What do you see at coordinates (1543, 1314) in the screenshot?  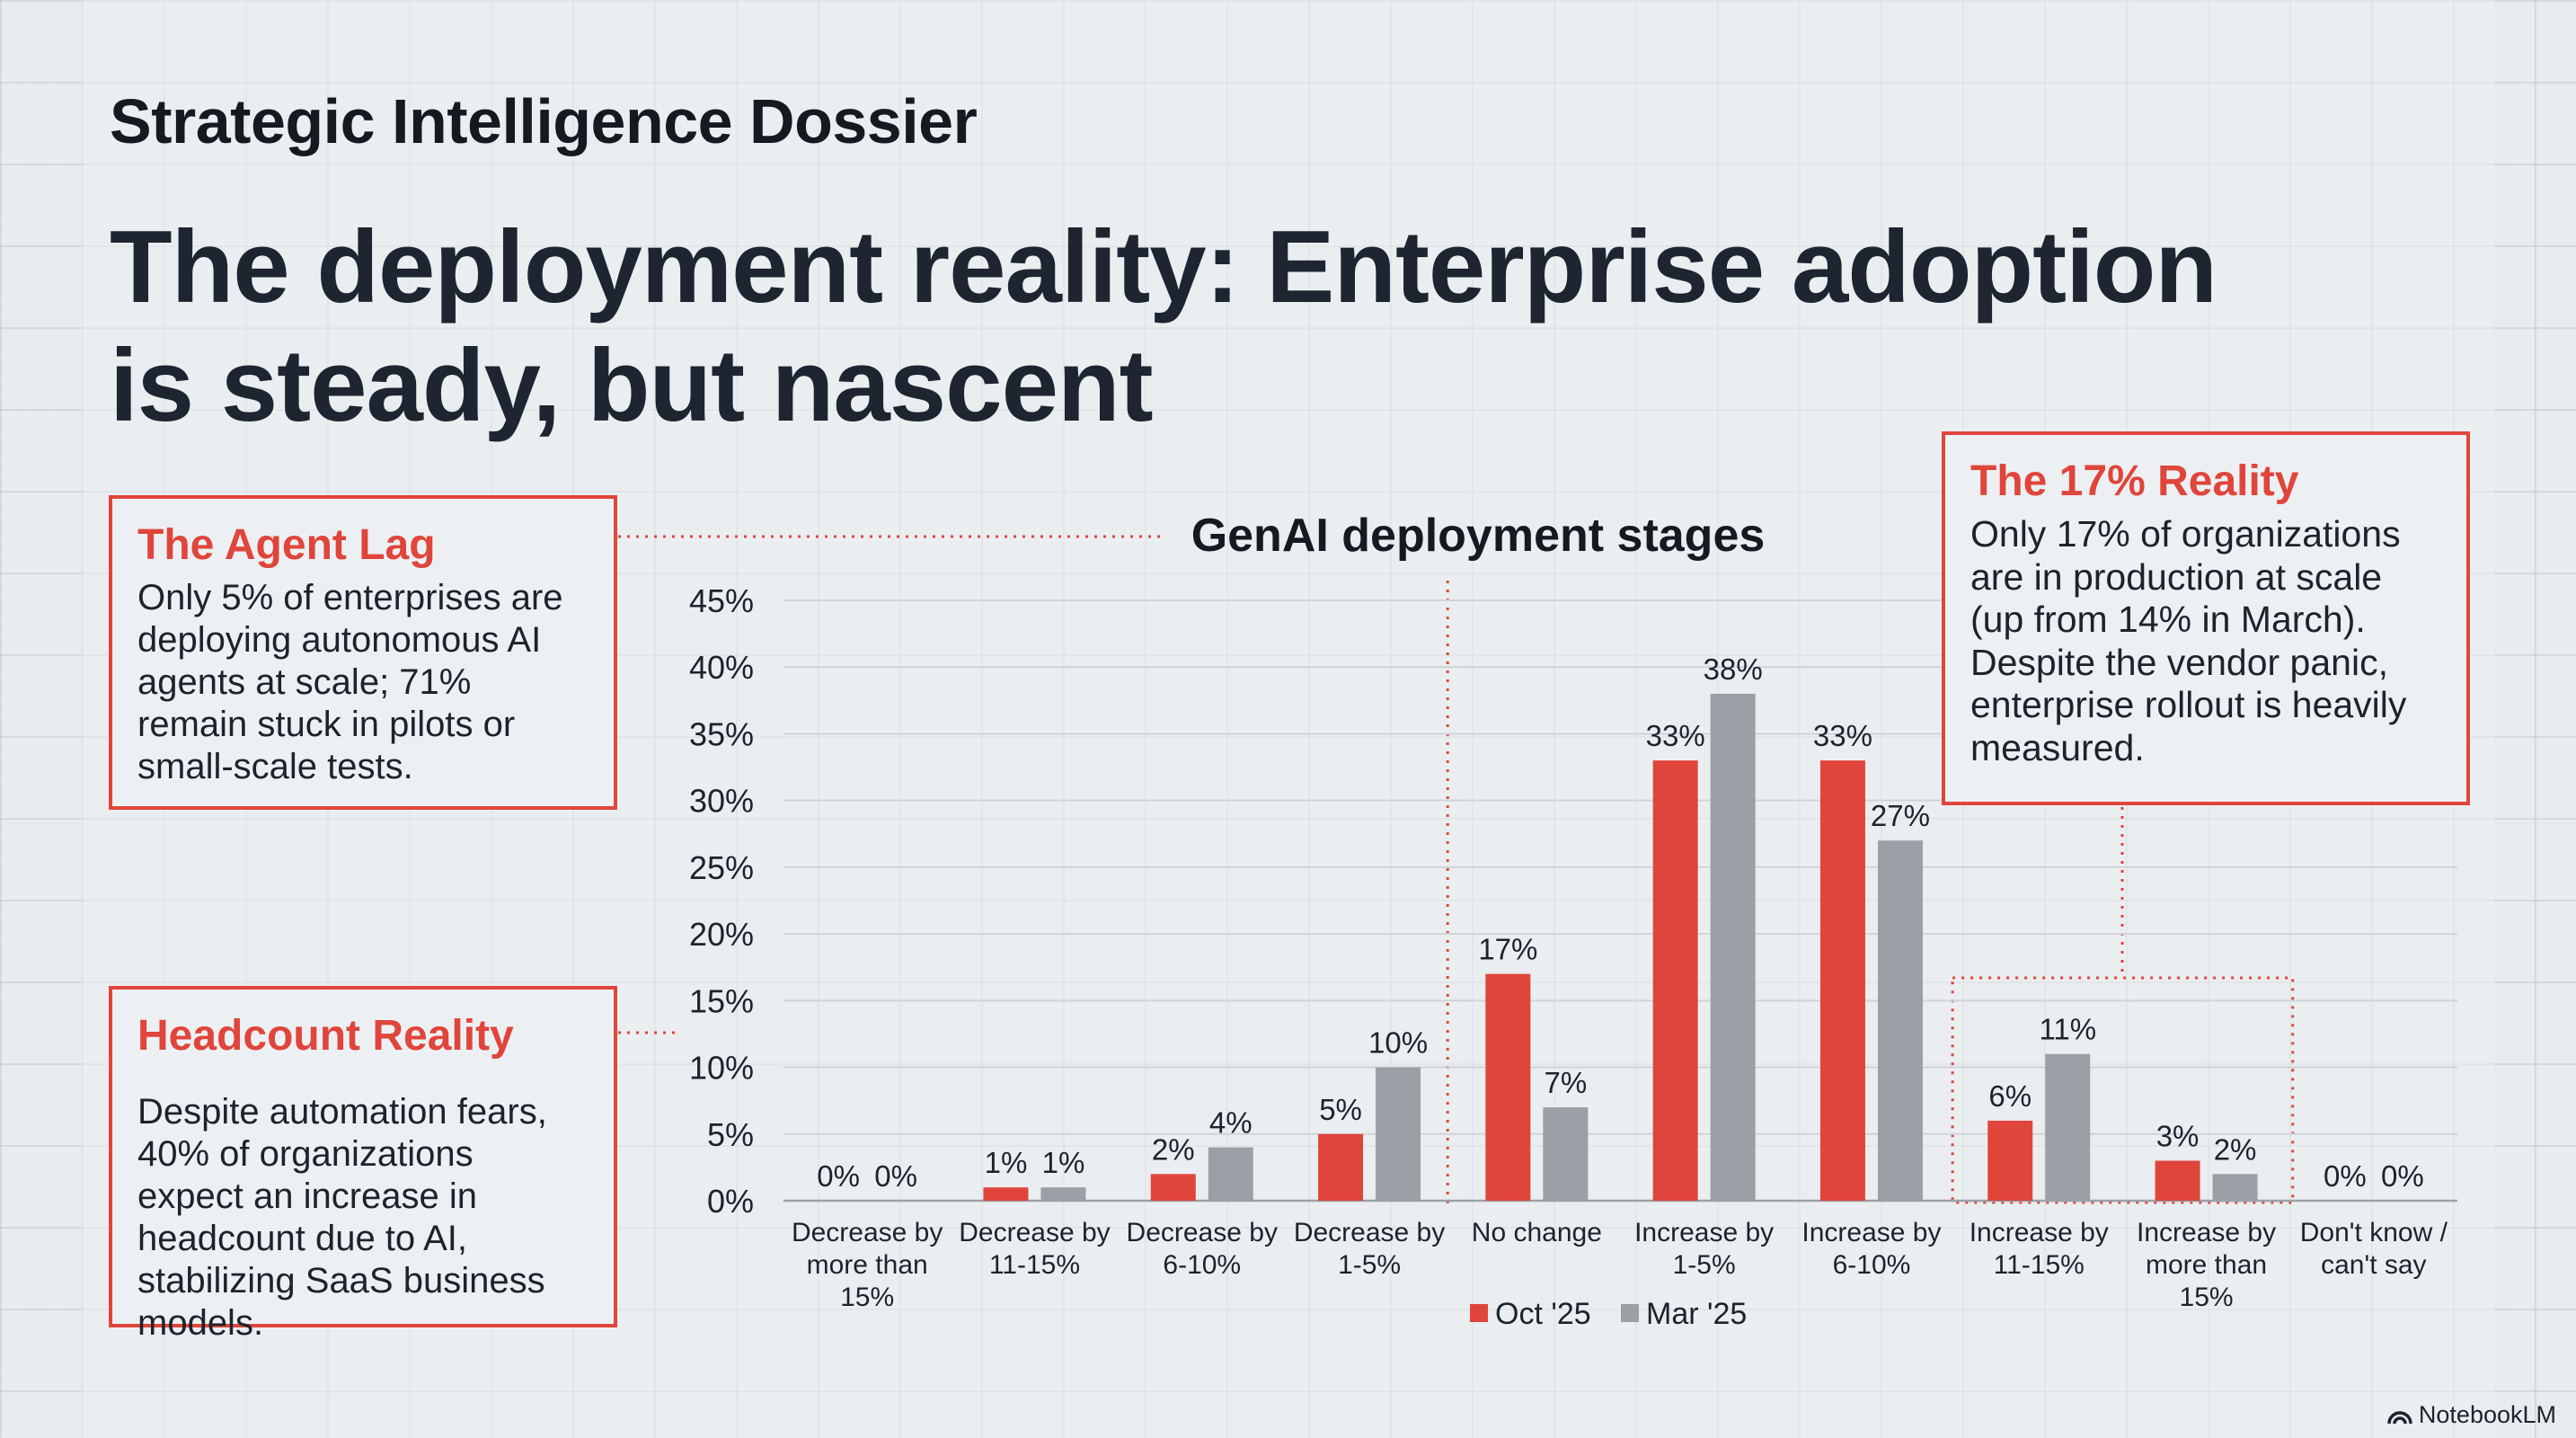 I see `legend-label: Oct '25` at bounding box center [1543, 1314].